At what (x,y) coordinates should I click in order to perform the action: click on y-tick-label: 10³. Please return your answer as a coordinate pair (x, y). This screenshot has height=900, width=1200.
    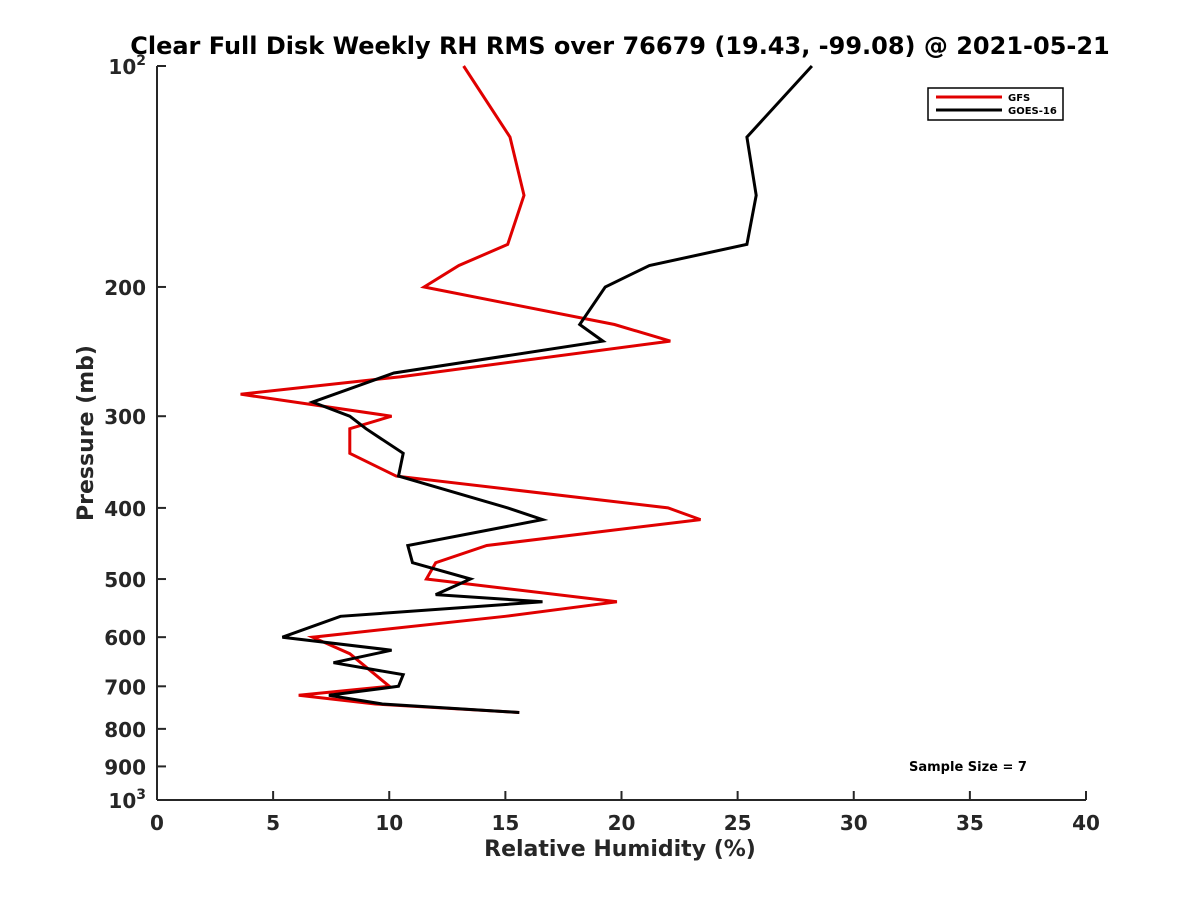
    Looking at the image, I should click on (127, 800).